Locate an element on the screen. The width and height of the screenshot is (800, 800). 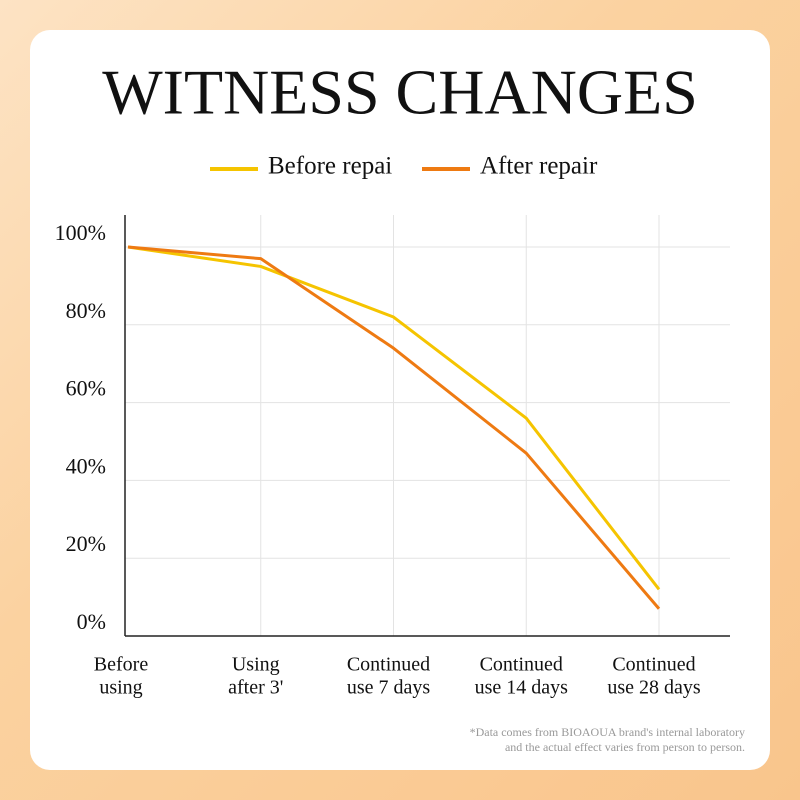
x-tick-label: use 28 days is located at coordinates (654, 688).